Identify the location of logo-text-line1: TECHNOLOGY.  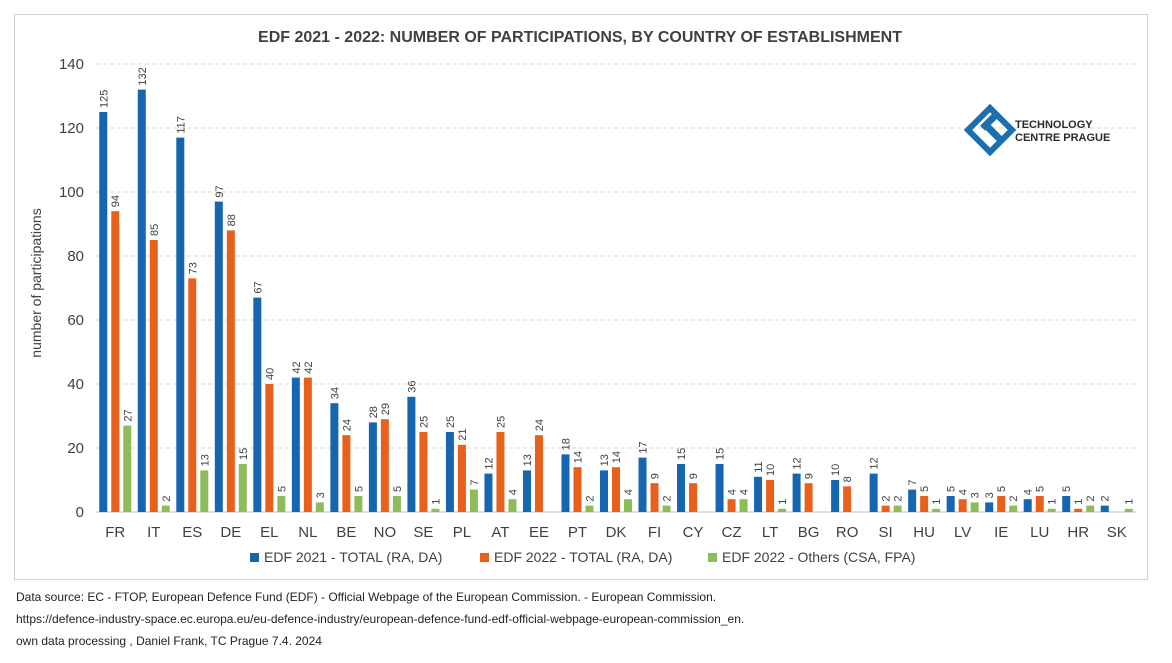
(1054, 125).